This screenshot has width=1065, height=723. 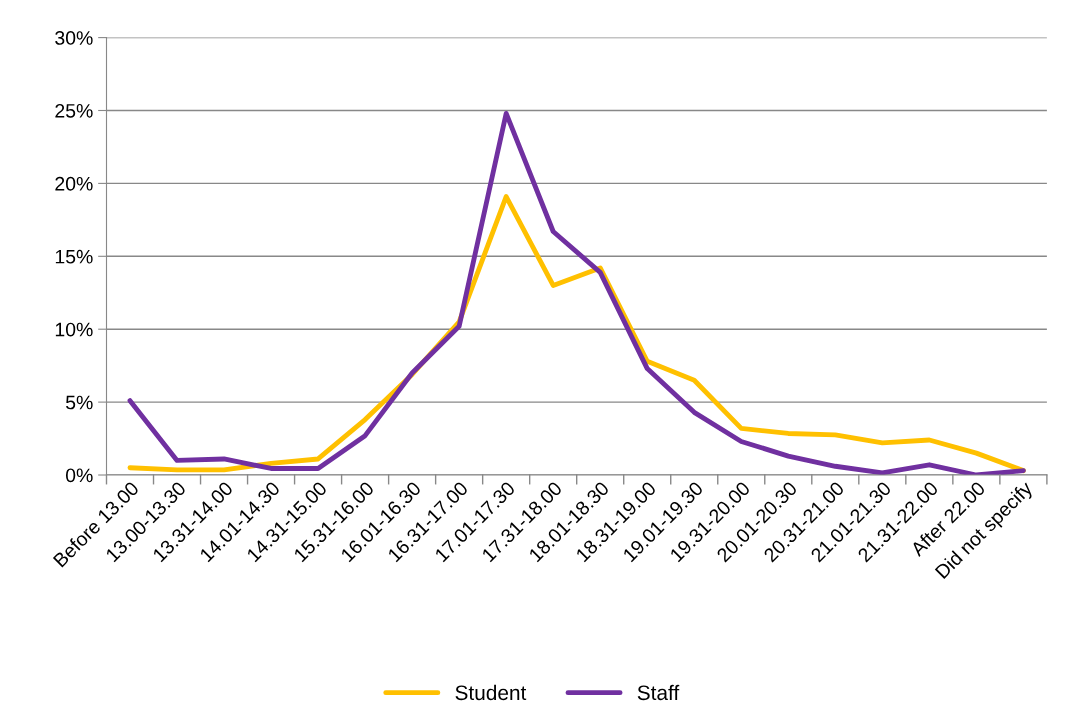 I want to click on y-tick-label: 25%, so click(x=74, y=110).